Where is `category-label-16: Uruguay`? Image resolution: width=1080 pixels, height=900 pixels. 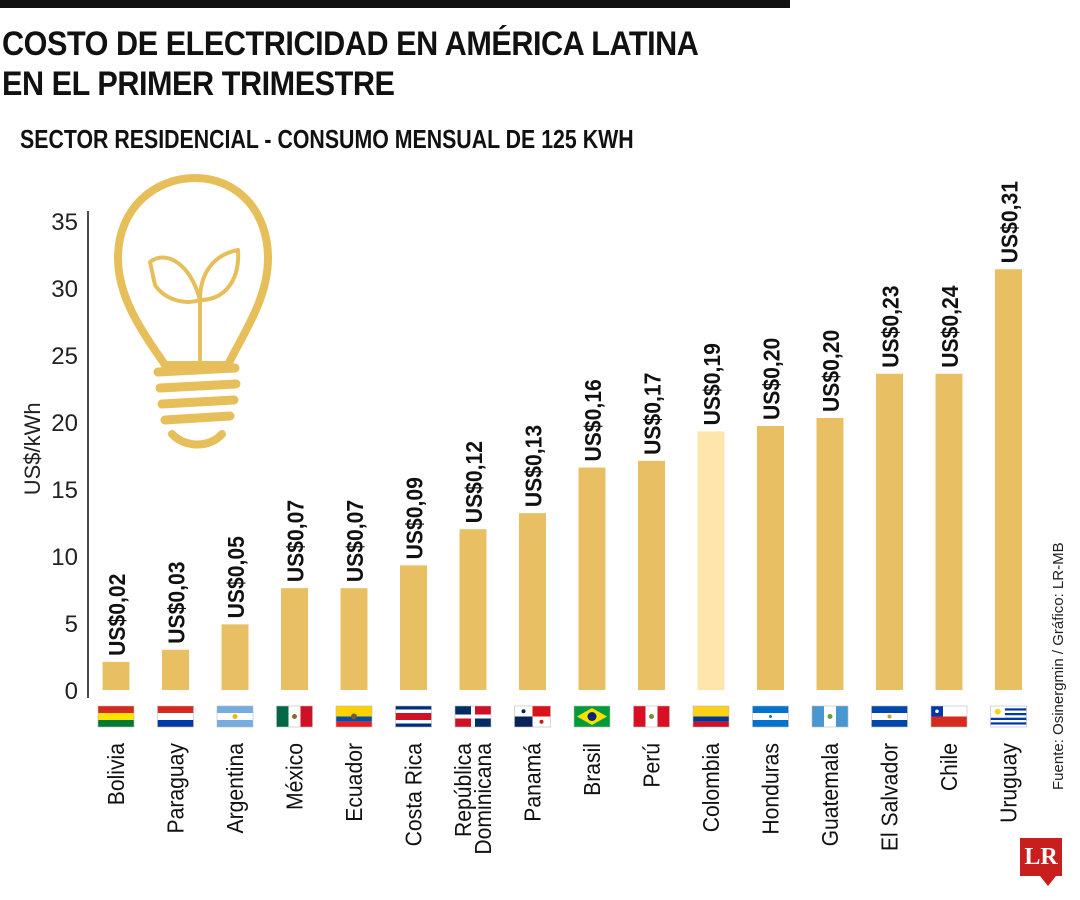 category-label-16: Uruguay is located at coordinates (1009, 783).